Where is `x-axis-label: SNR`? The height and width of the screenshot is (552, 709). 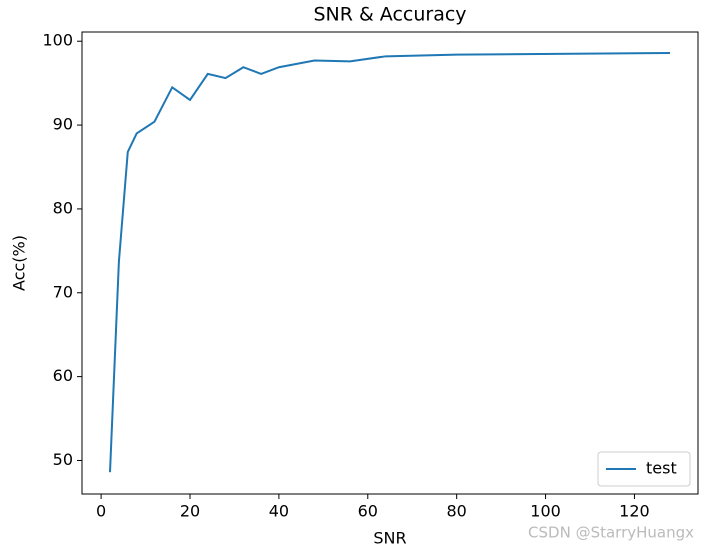 x-axis-label: SNR is located at coordinates (389, 538).